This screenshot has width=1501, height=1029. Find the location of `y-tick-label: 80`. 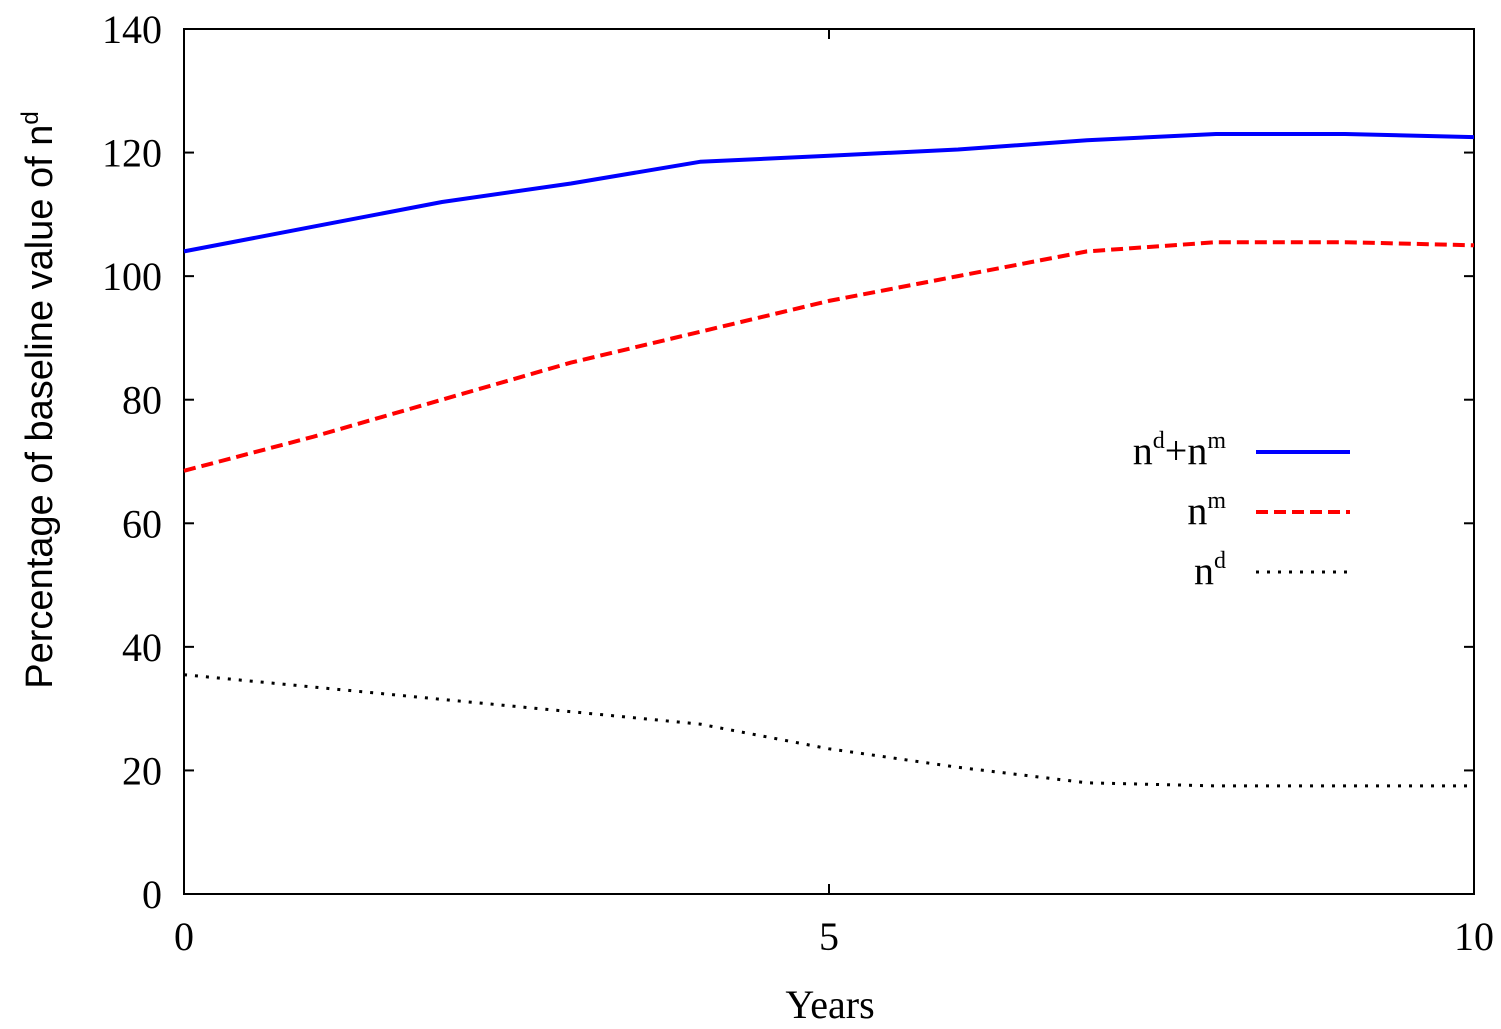

y-tick-label: 80 is located at coordinates (142, 400).